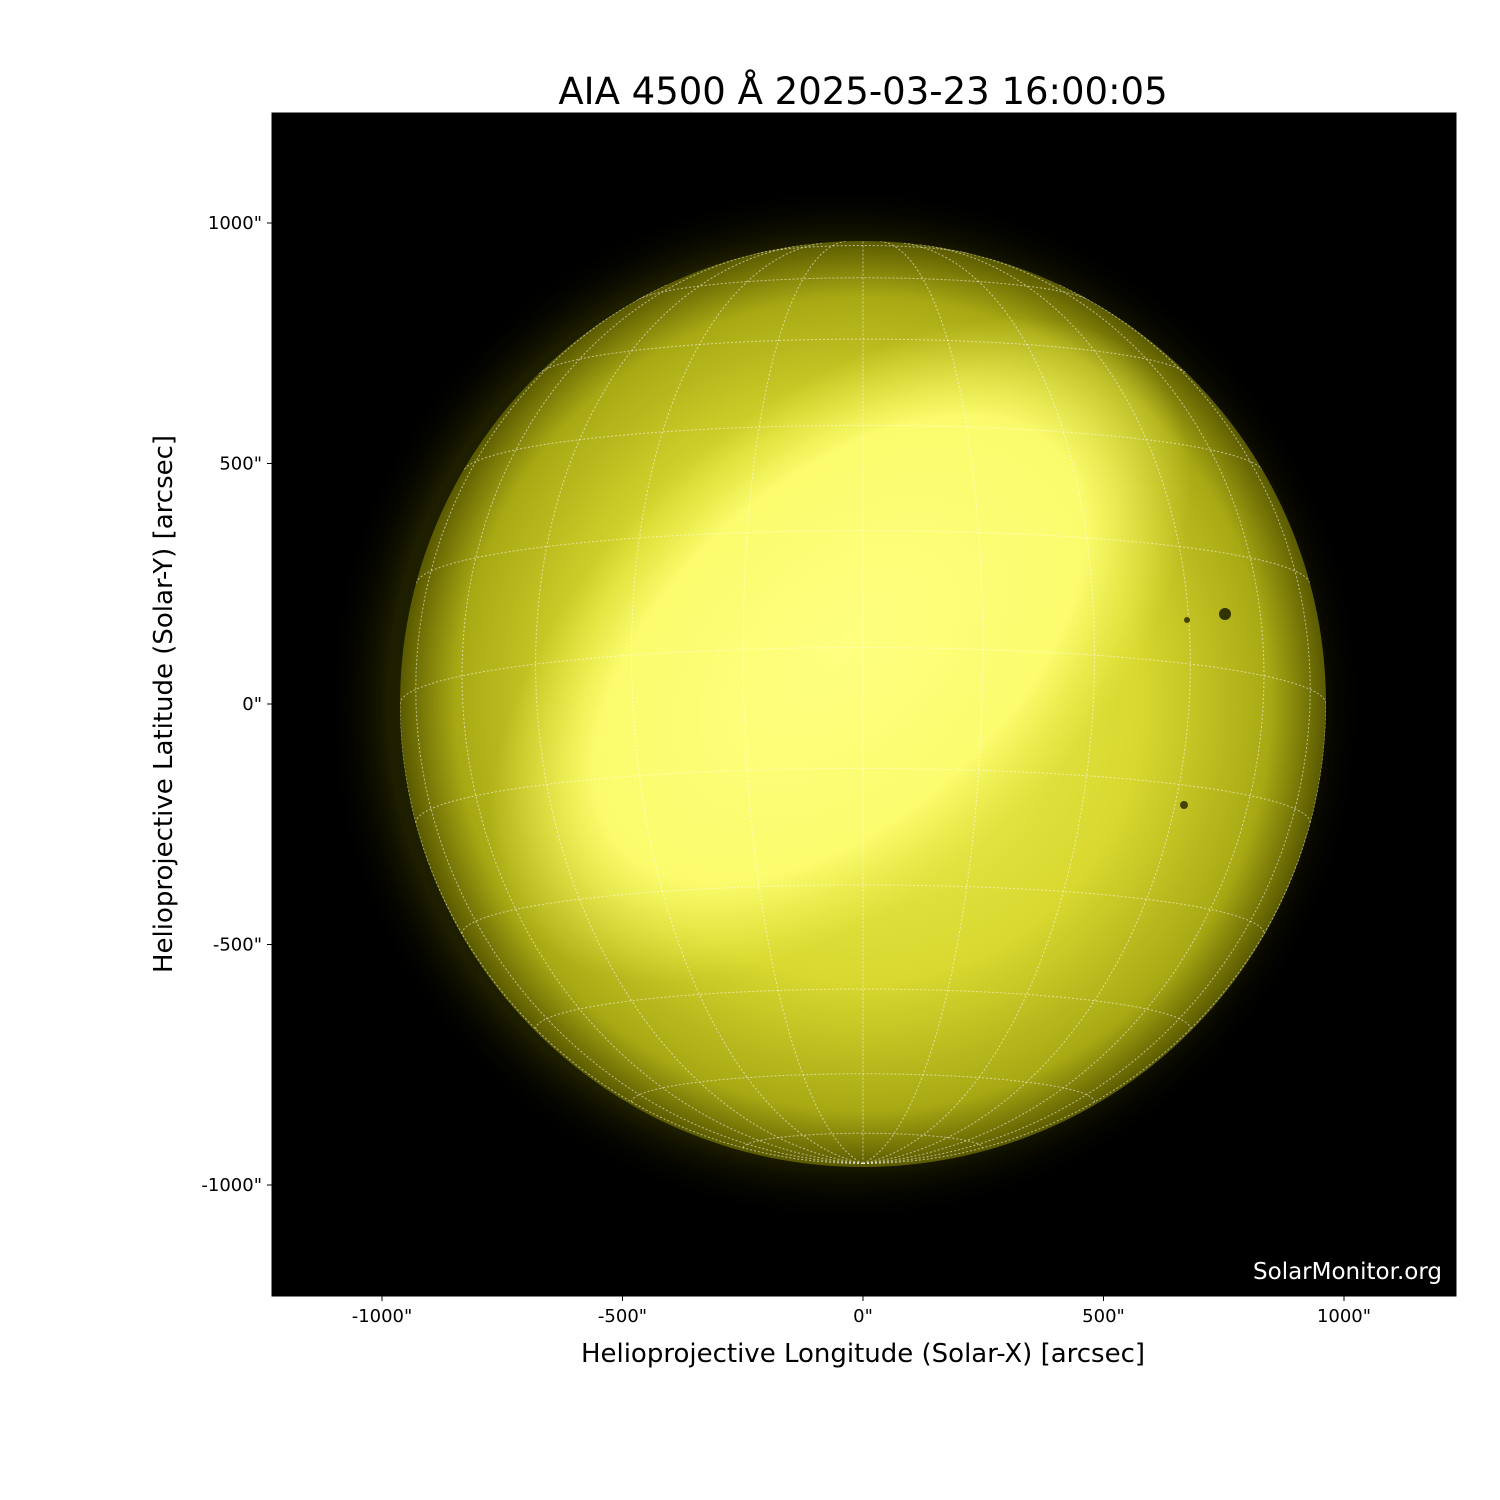 The height and width of the screenshot is (1500, 1500). Describe the element at coordinates (1344, 1316) in the screenshot. I see `x-tick-label: 1000"` at that location.